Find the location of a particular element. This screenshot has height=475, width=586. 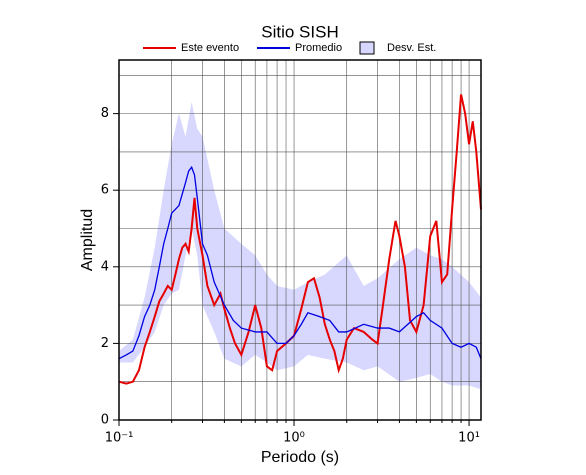

legend-label: Este evento is located at coordinates (210, 48).